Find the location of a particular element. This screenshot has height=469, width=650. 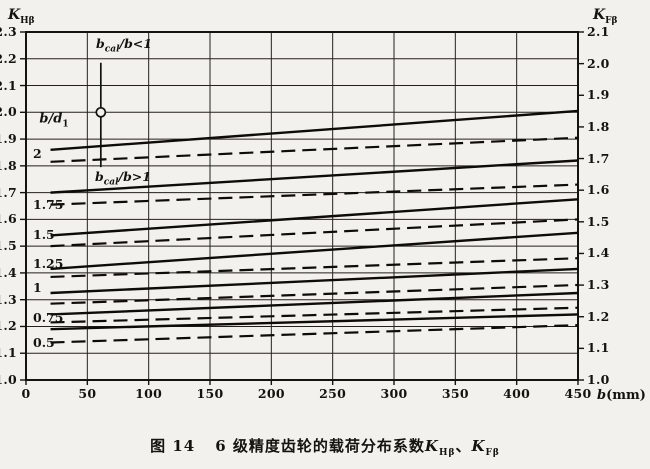

y-left-tick-label: 1.4 is located at coordinates (8, 272).